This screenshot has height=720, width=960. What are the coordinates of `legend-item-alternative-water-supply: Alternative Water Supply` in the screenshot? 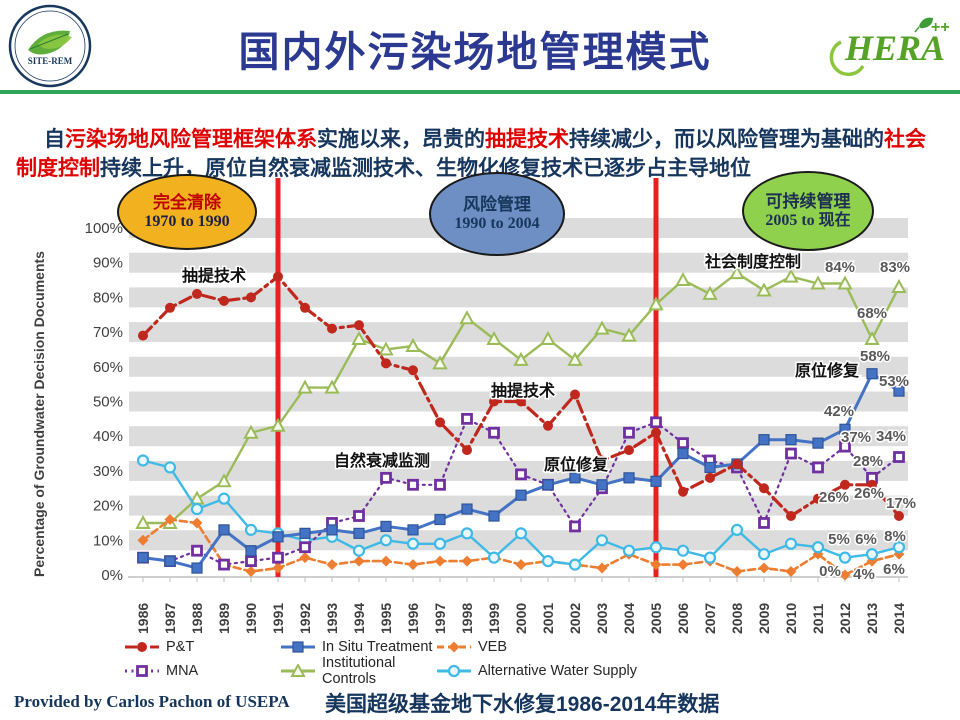 It's located at (536, 670).